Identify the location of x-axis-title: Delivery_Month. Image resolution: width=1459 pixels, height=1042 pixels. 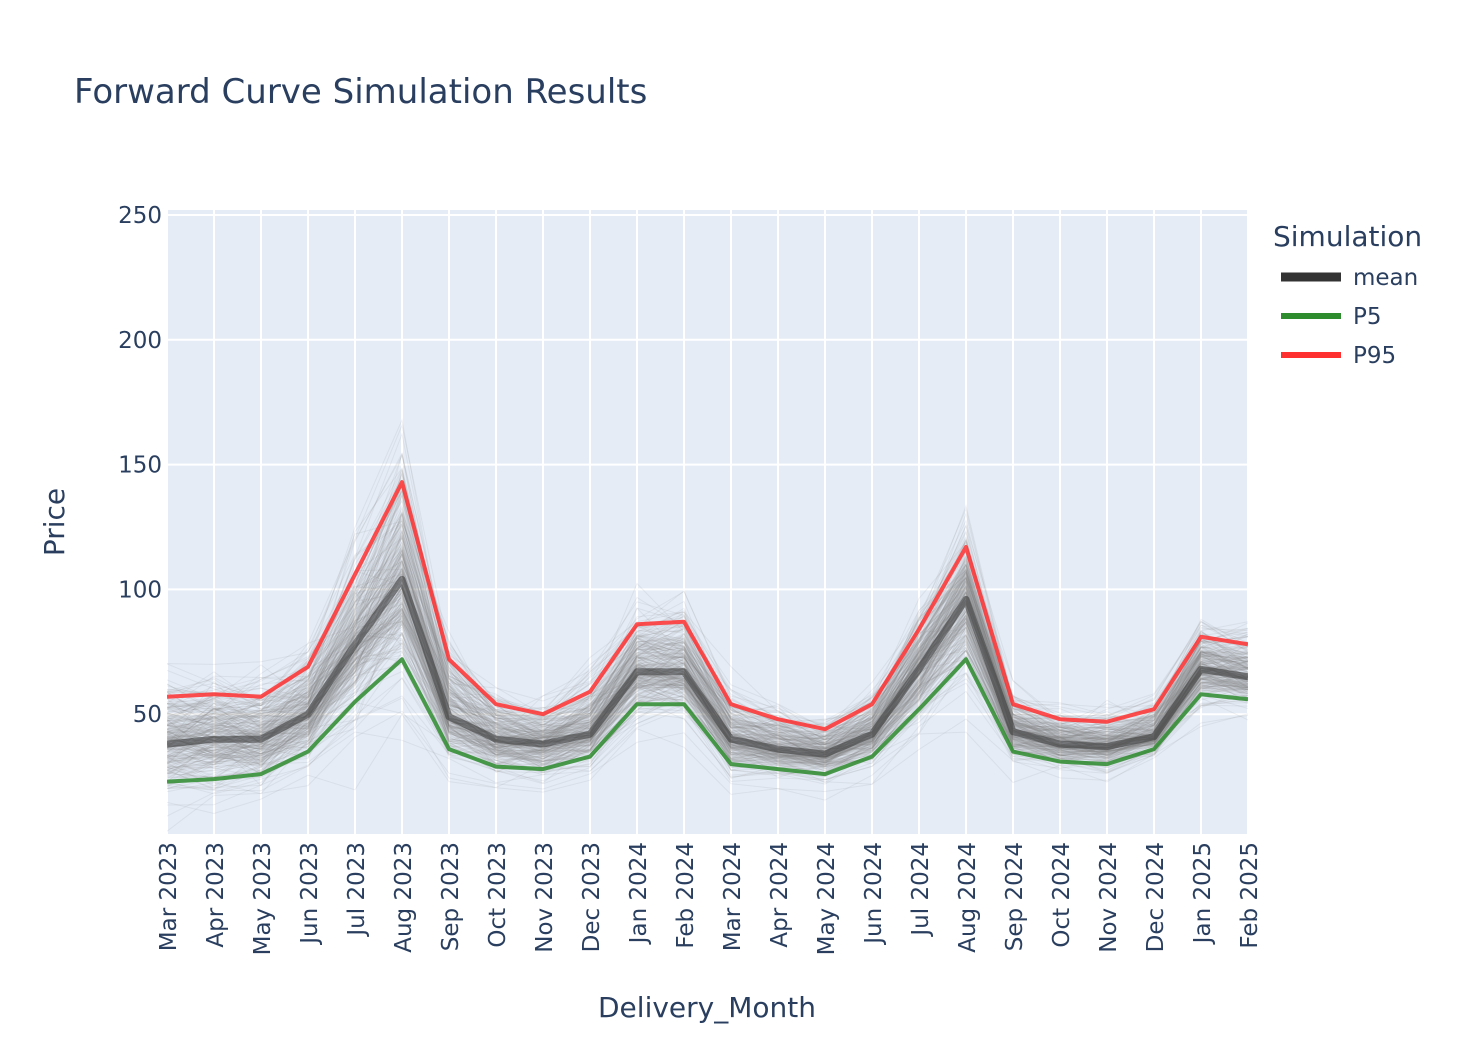
(707, 1007).